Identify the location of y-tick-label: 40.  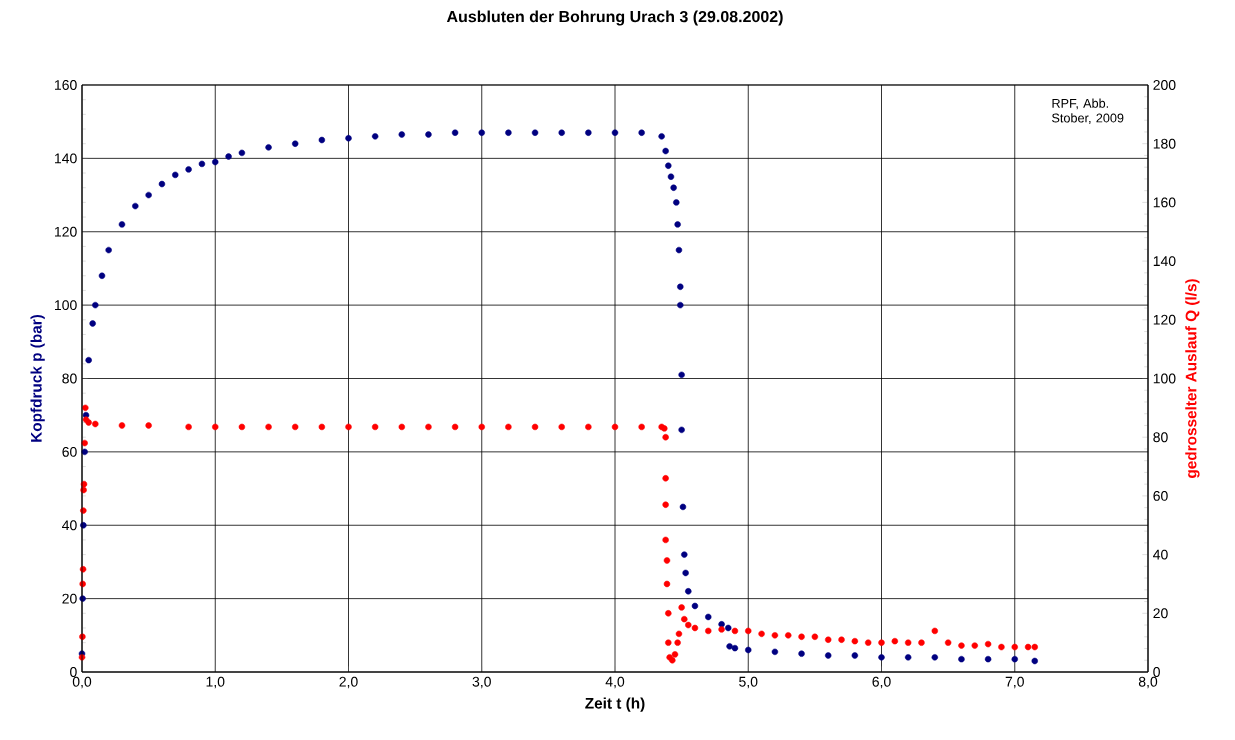
(69, 525).